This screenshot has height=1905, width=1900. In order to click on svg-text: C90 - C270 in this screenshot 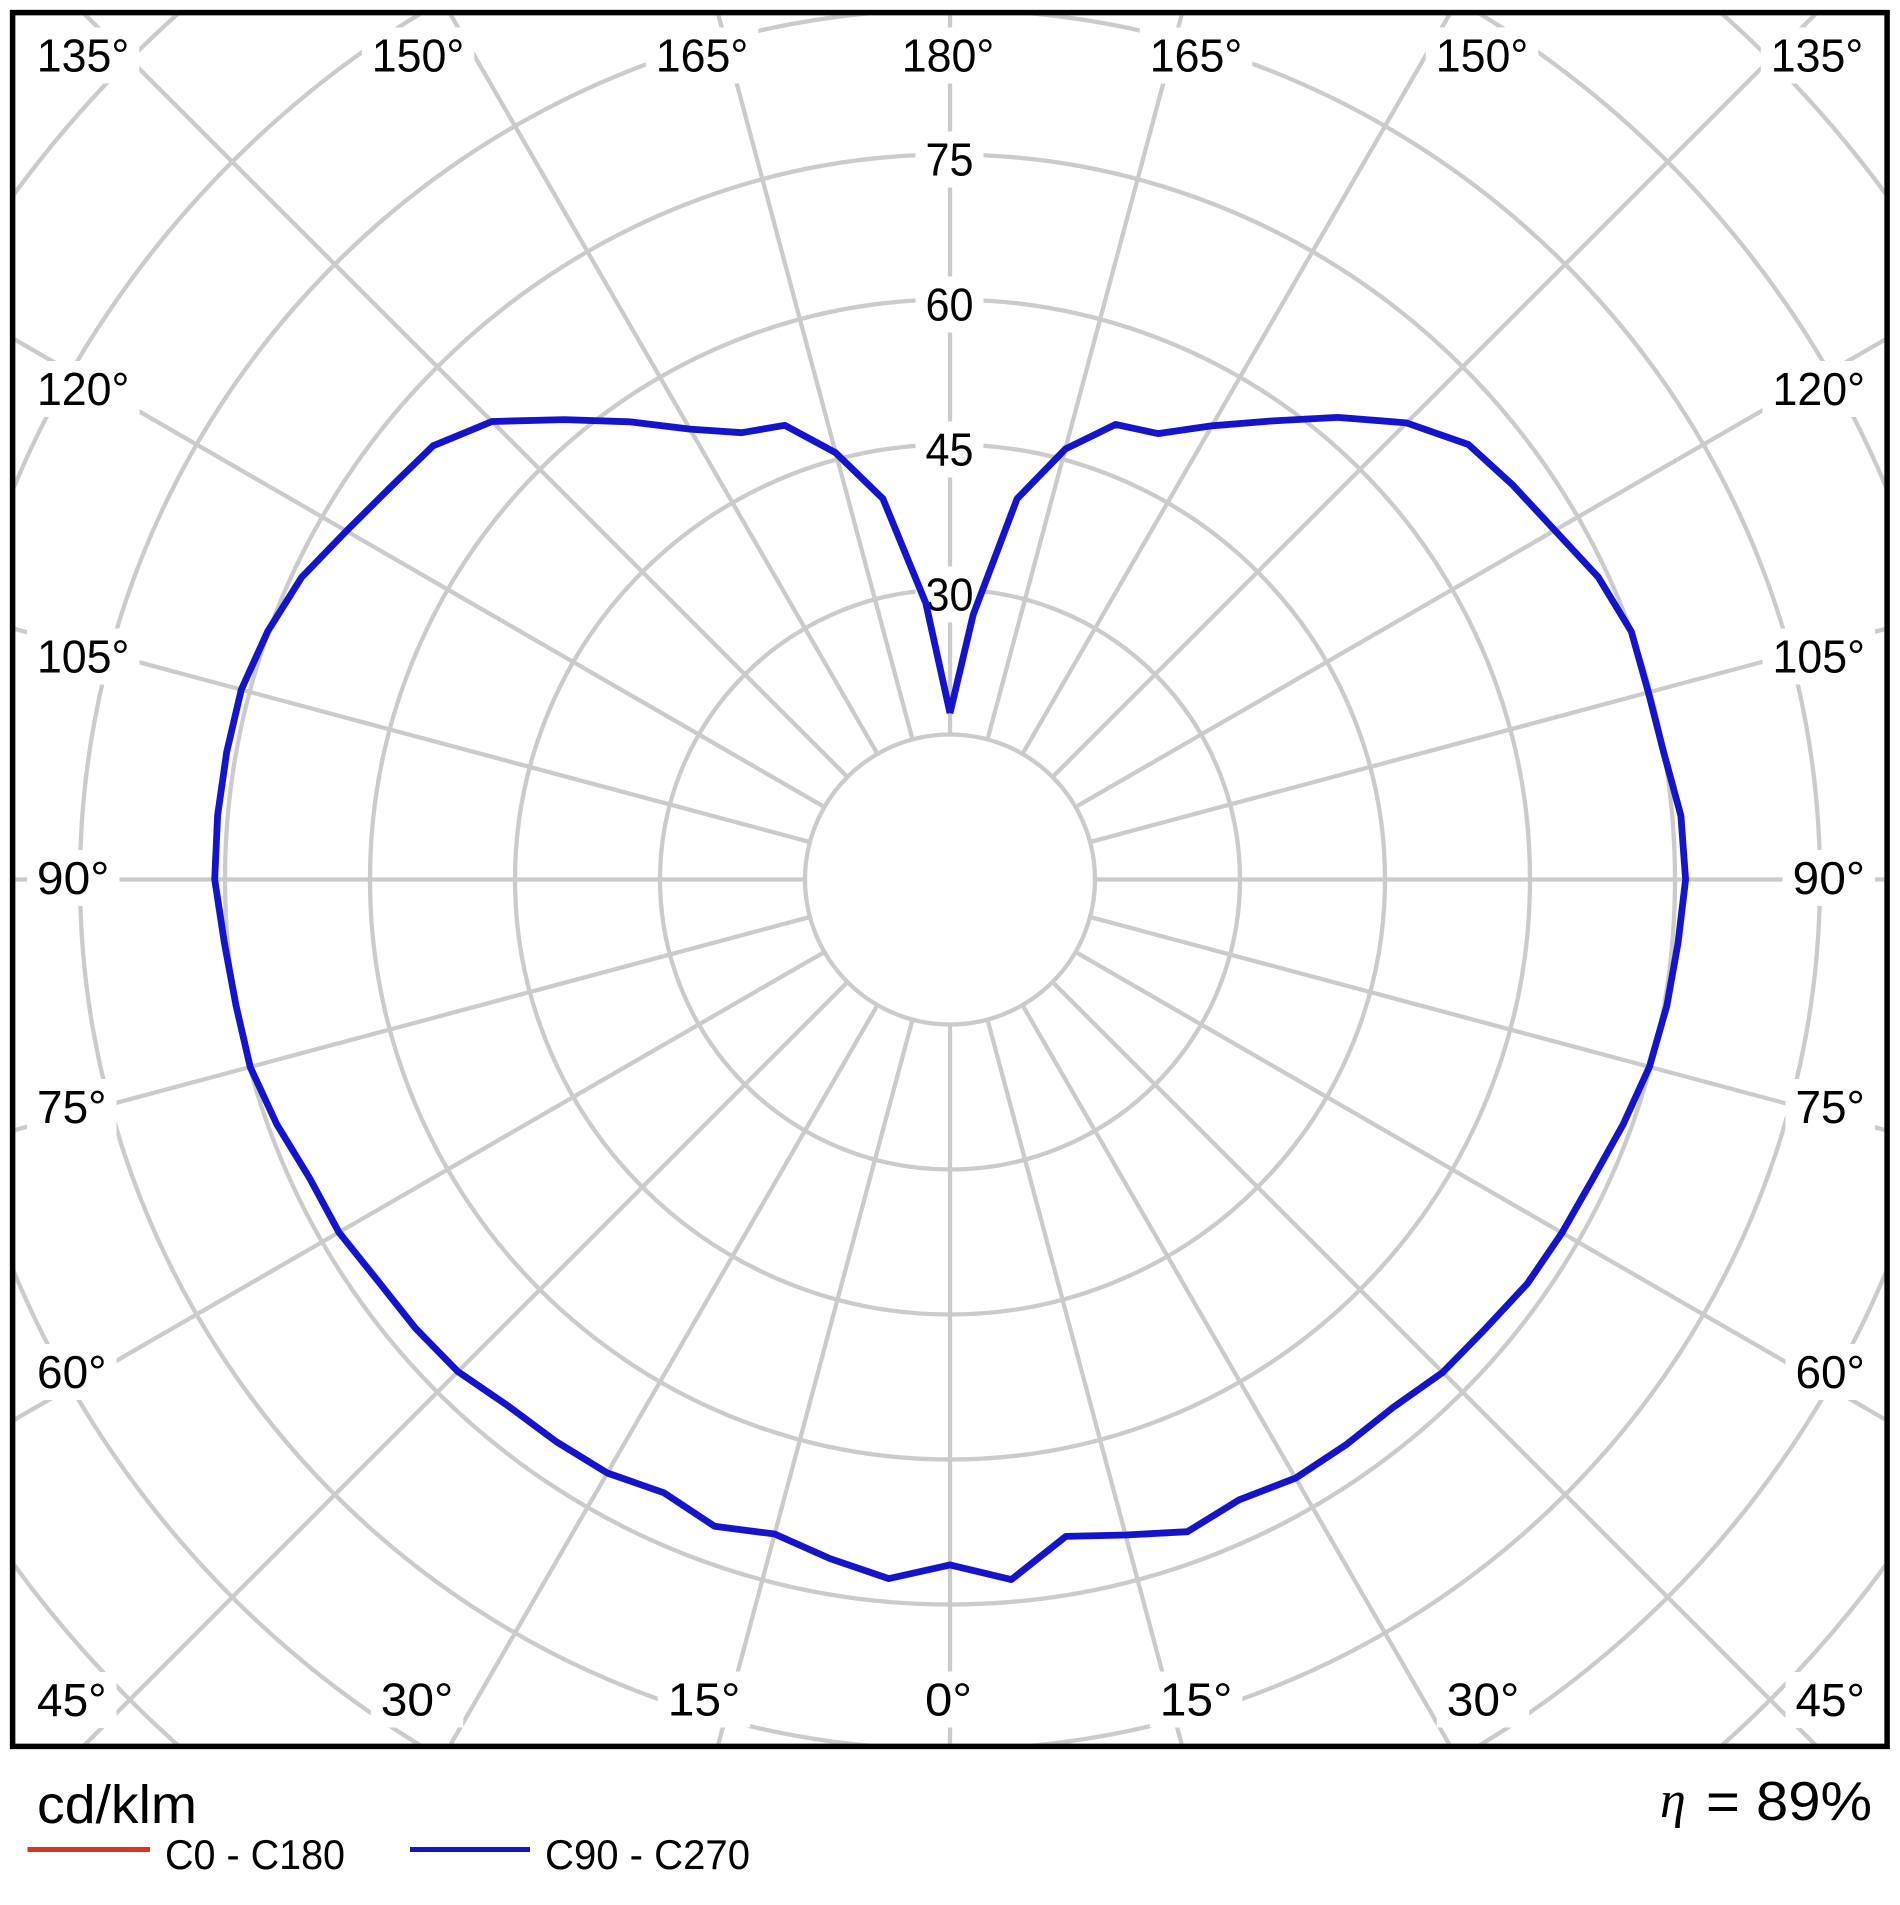, I will do `click(647, 1854)`.